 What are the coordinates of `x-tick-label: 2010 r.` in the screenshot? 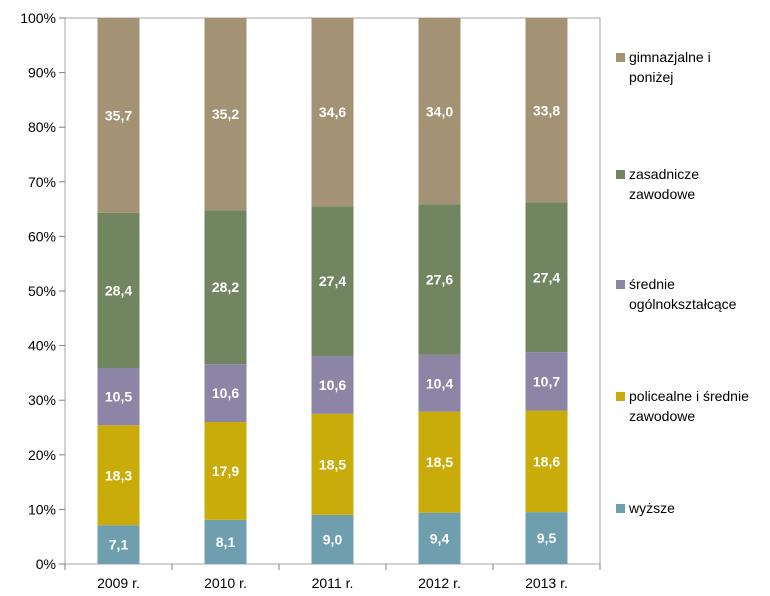 It's located at (225, 583).